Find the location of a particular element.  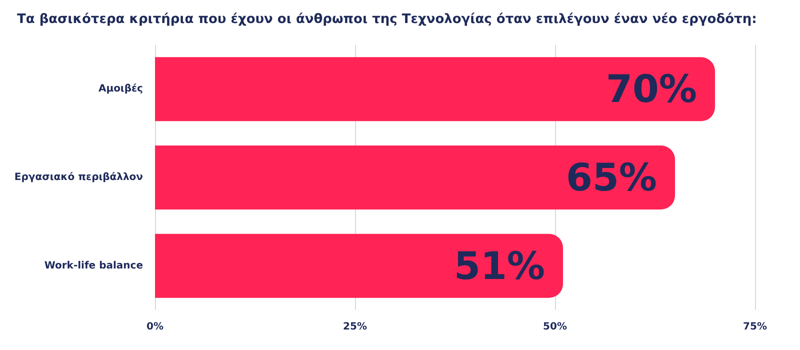

x-tick-label: 75% is located at coordinates (755, 327).